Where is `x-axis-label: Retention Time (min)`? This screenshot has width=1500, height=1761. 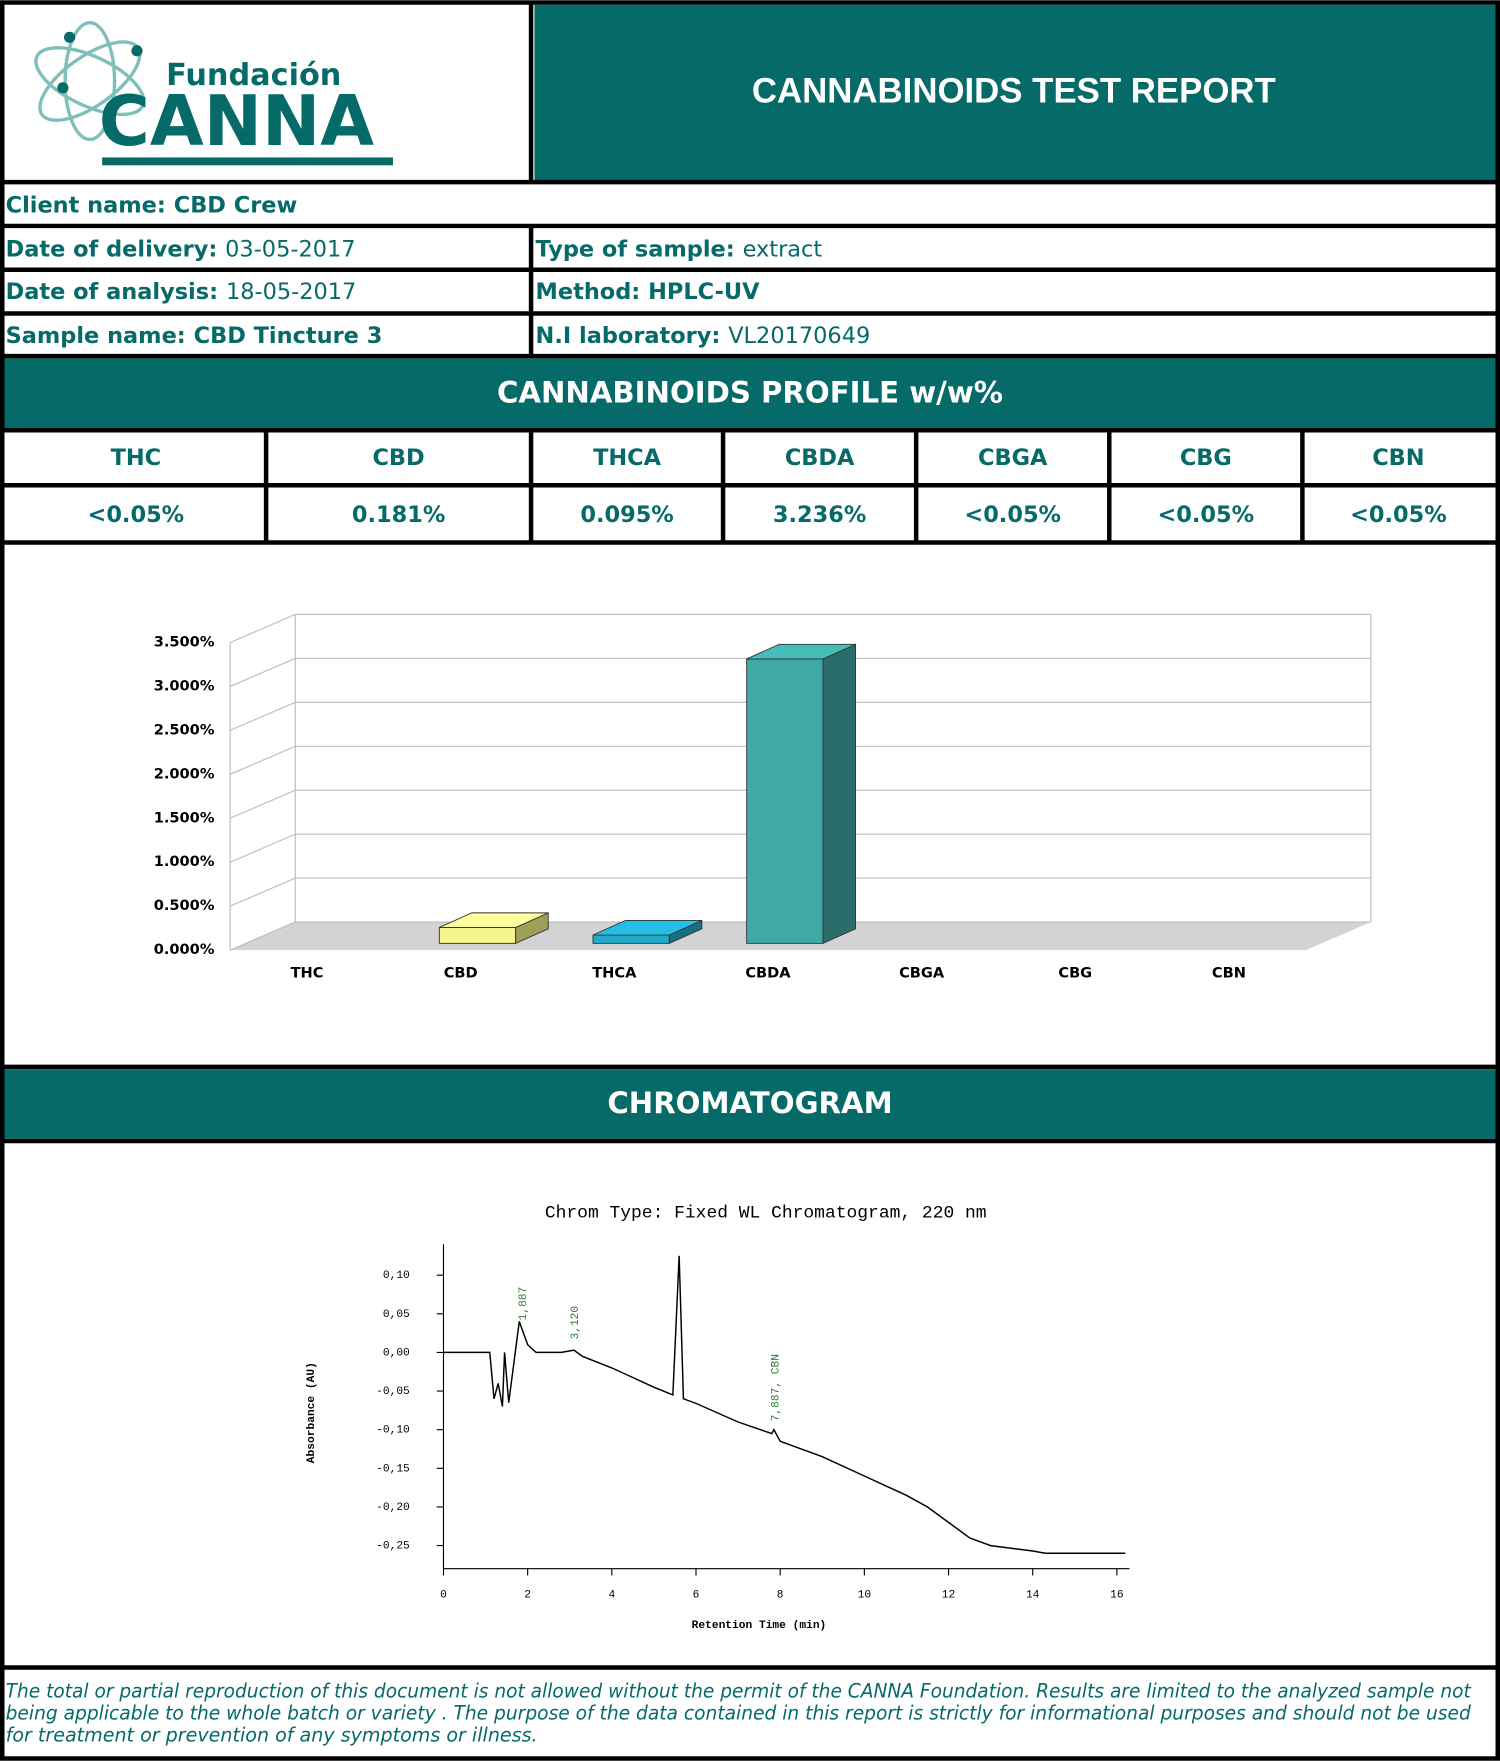
x-axis-label: Retention Time (min) is located at coordinates (759, 1626).